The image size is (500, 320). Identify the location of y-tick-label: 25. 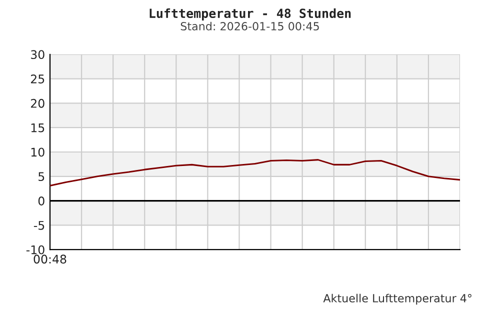
(37, 79).